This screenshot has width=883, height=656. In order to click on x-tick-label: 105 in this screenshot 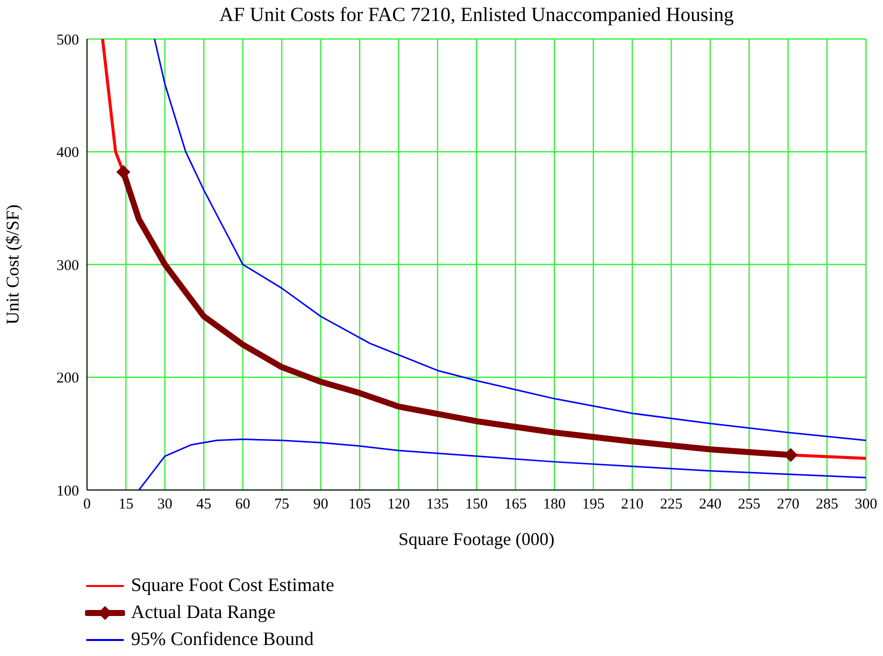, I will do `click(359, 504)`.